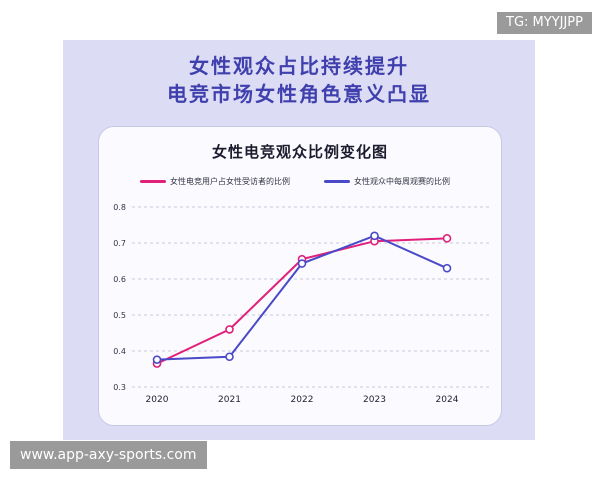 The width and height of the screenshot is (600, 480). What do you see at coordinates (229, 329) in the screenshot?
I see `series-0-point-2021` at bounding box center [229, 329].